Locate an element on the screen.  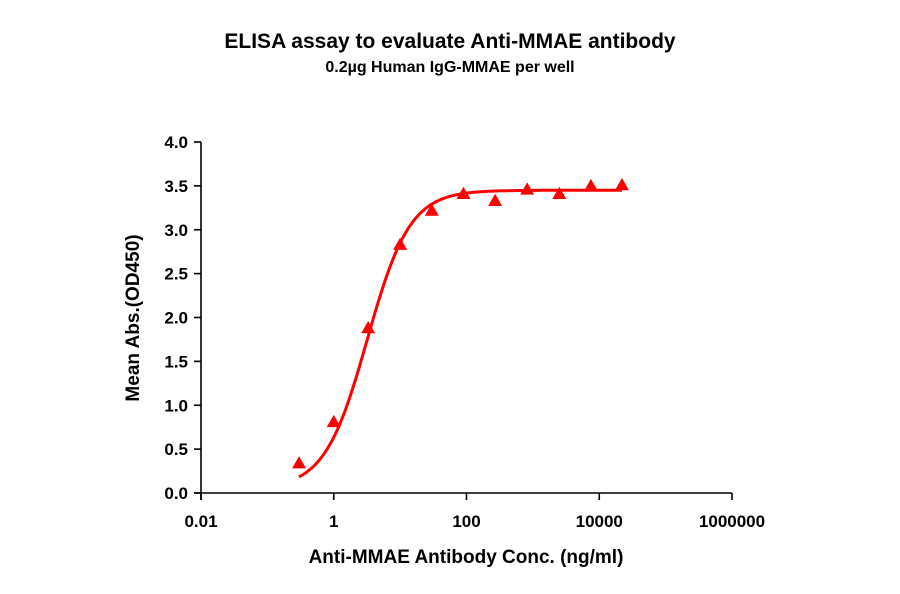
y-tick-label: 3.5 is located at coordinates (176, 186).